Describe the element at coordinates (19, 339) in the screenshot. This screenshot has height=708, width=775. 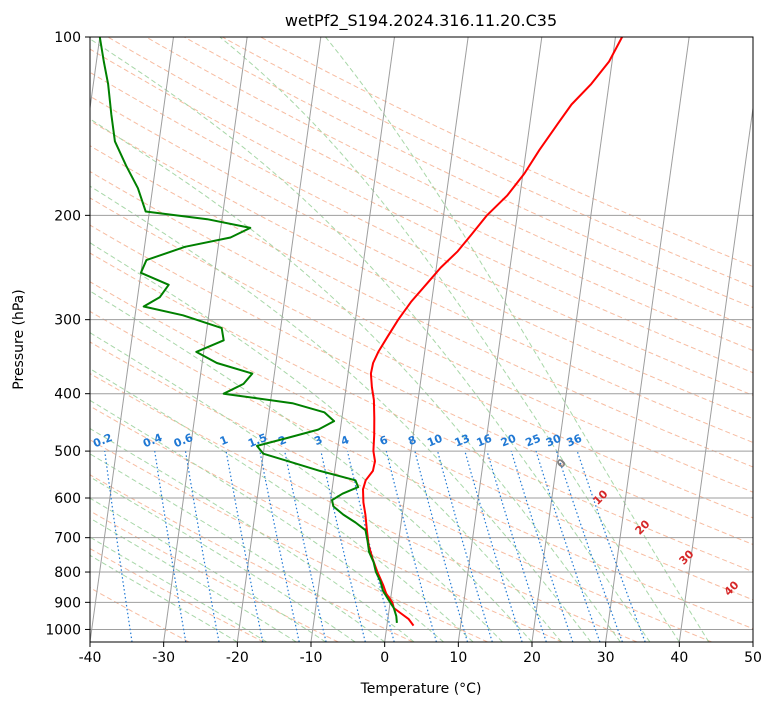
I see `y-axis-label: Pressure (hPa)` at that location.